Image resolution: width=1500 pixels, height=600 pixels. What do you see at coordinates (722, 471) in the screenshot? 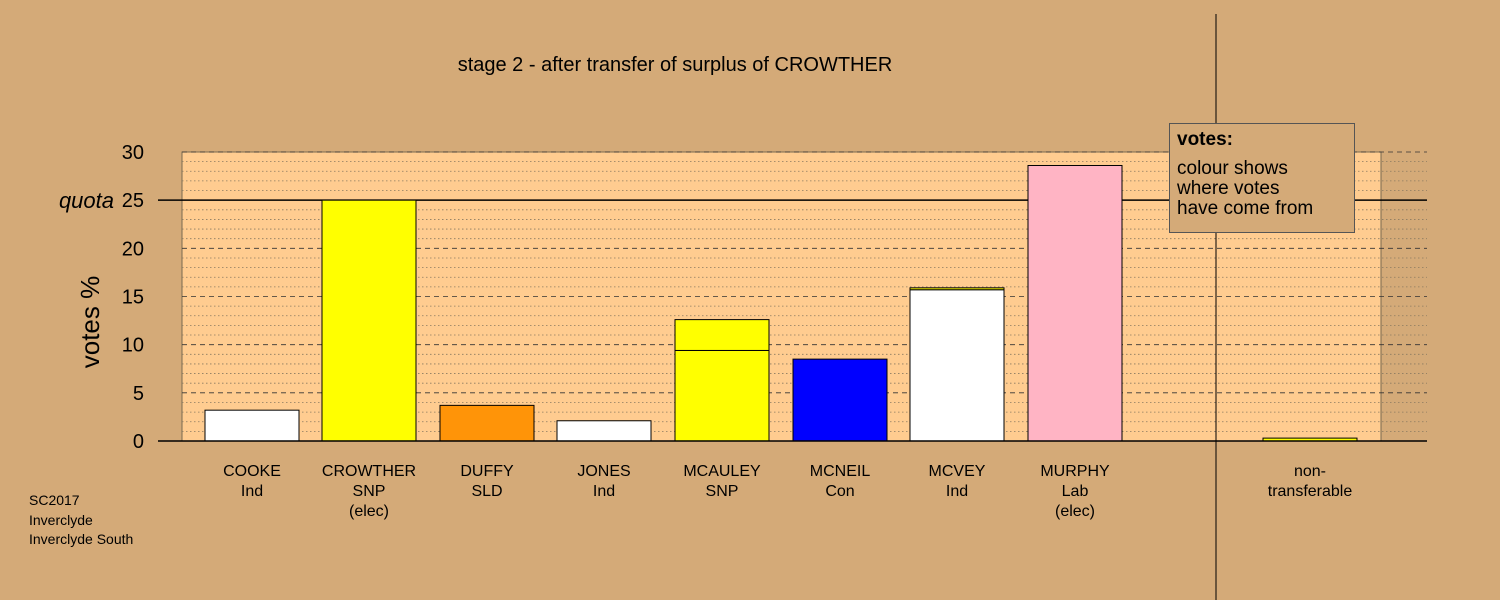
I see `category-name-label: MCAULEY` at bounding box center [722, 471].